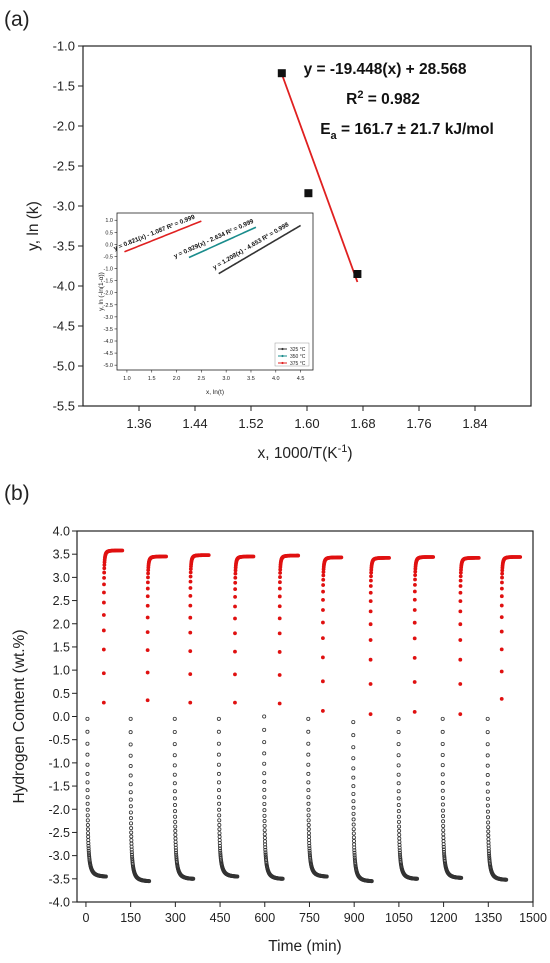 The image size is (550, 963). Describe the element at coordinates (17, 493) in the screenshot. I see `panel-b-label: (b)` at that location.